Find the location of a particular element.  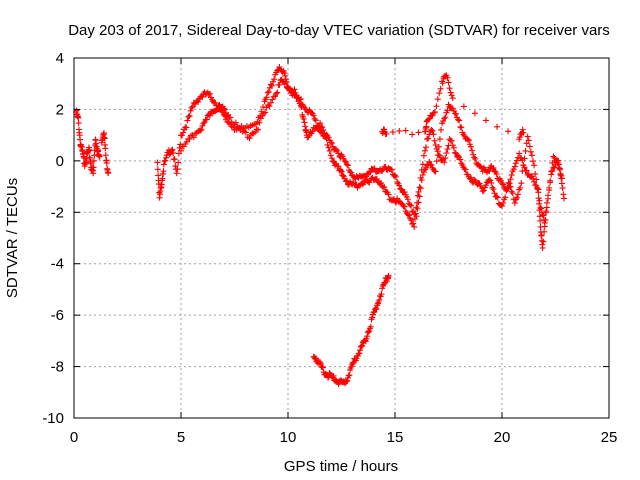

y-axis-label: SDTVAR / TECUs is located at coordinates (12, 238).